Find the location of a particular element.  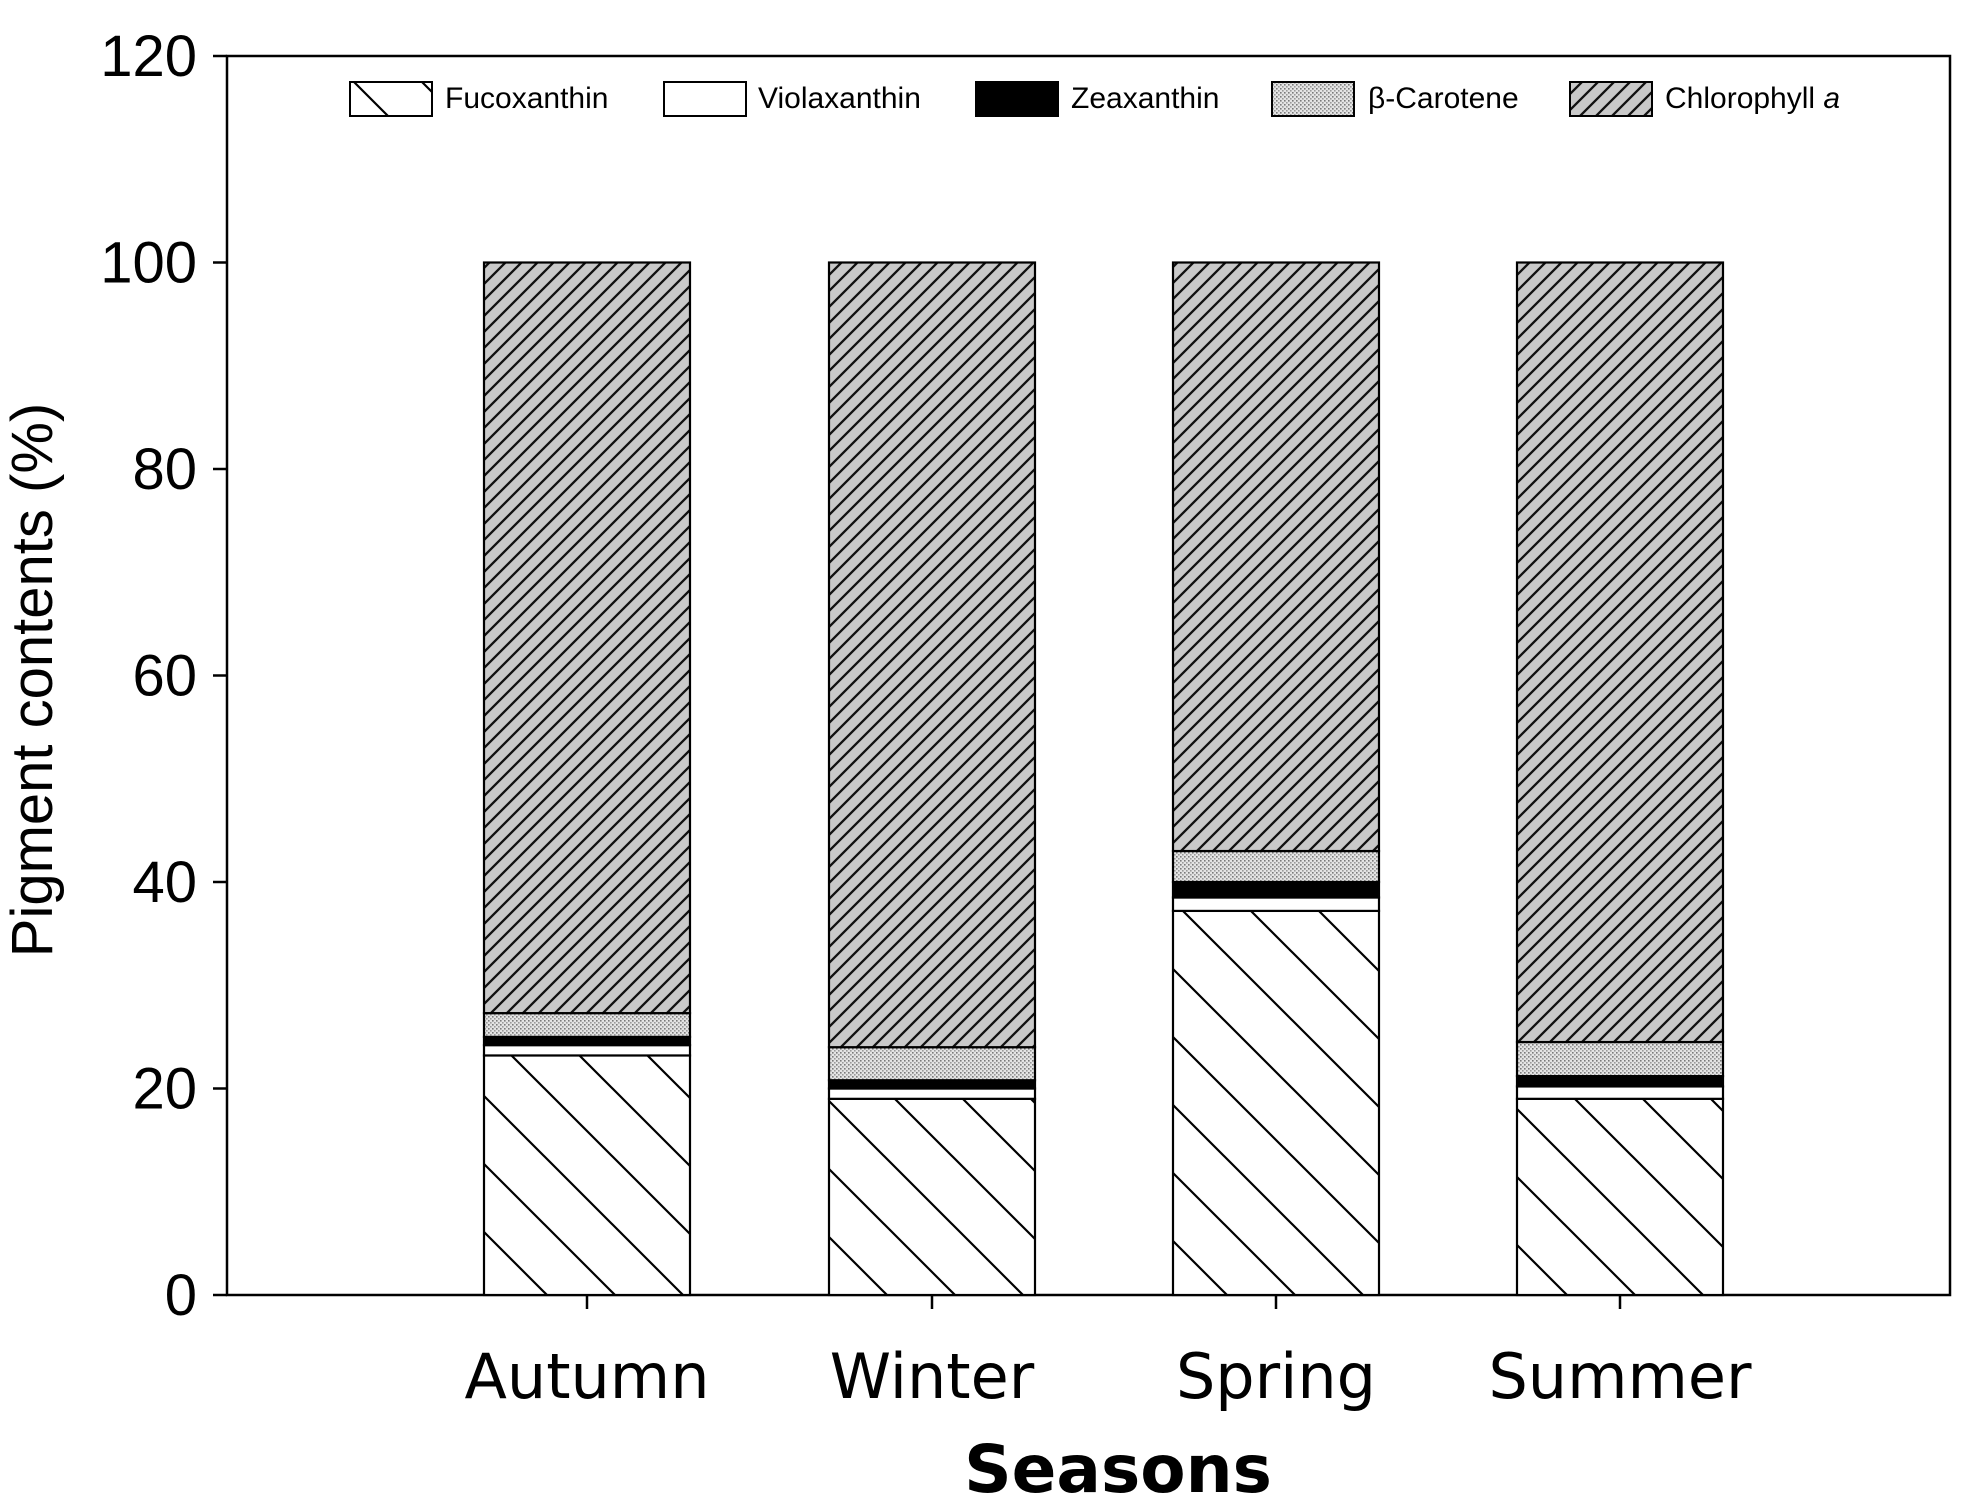

legend-item: β-Carotene is located at coordinates (1395, 99).